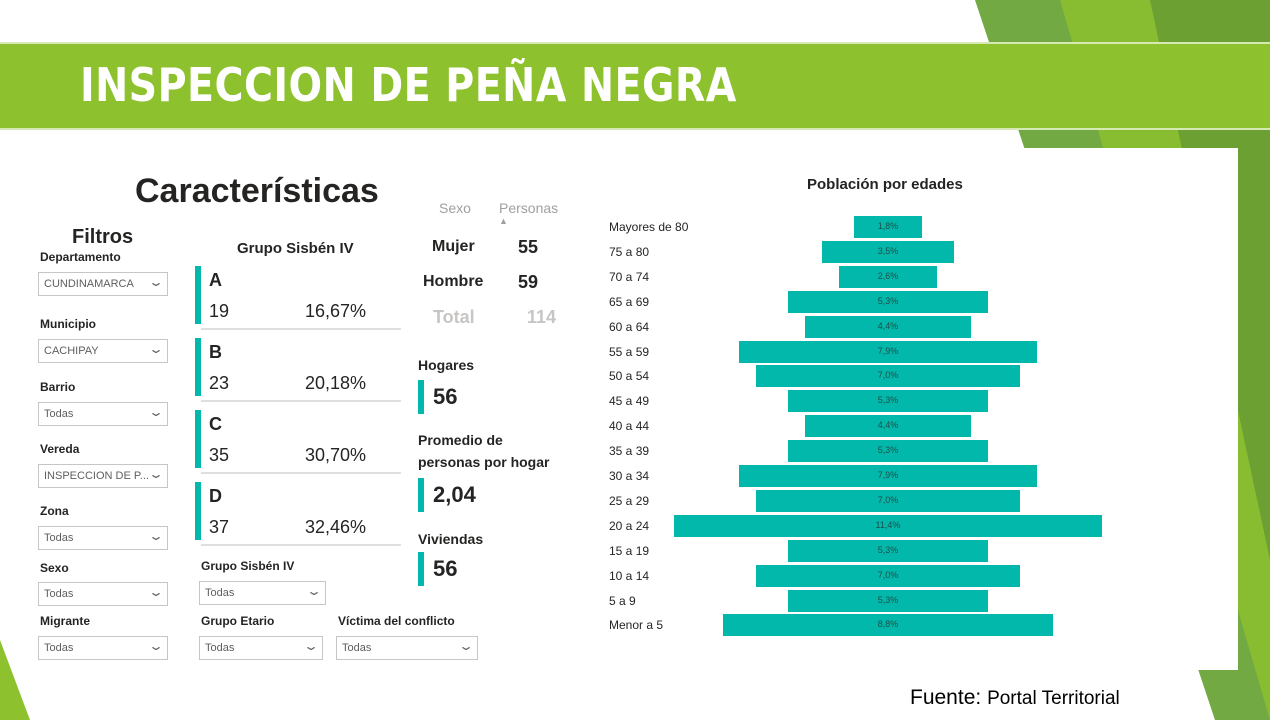 This screenshot has height=720, width=1270. What do you see at coordinates (528, 247) in the screenshot?
I see `sex-row-value: 55` at bounding box center [528, 247].